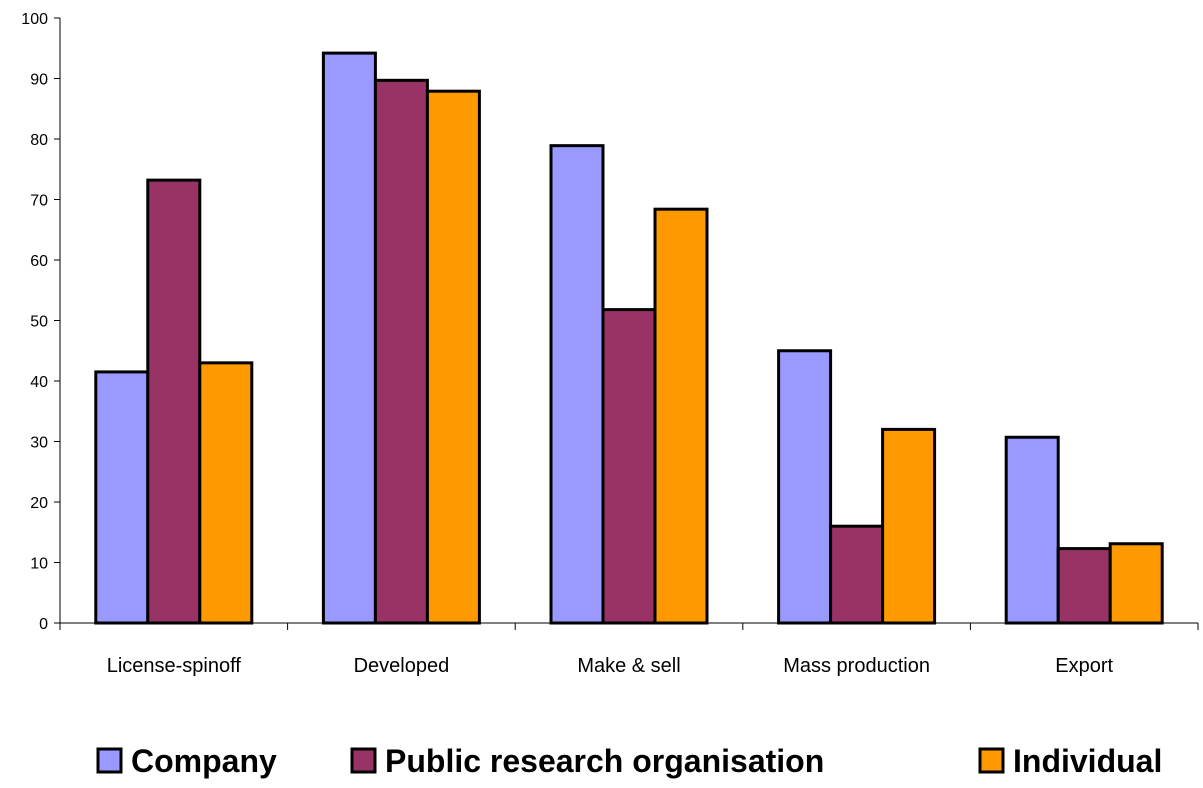  What do you see at coordinates (604, 761) in the screenshot?
I see `legend-label: Public research organisation` at bounding box center [604, 761].